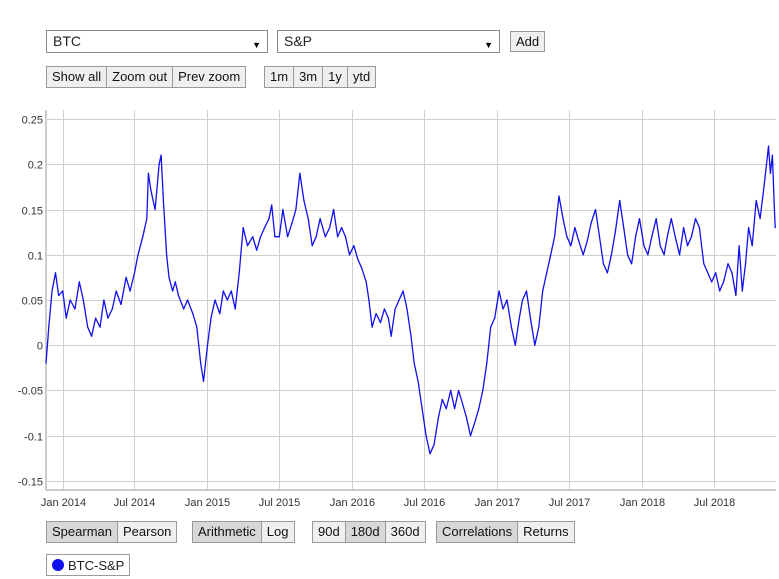 The width and height of the screenshot is (779, 579). Describe the element at coordinates (280, 77) in the screenshot. I see `range-1m-button: 1m` at that location.